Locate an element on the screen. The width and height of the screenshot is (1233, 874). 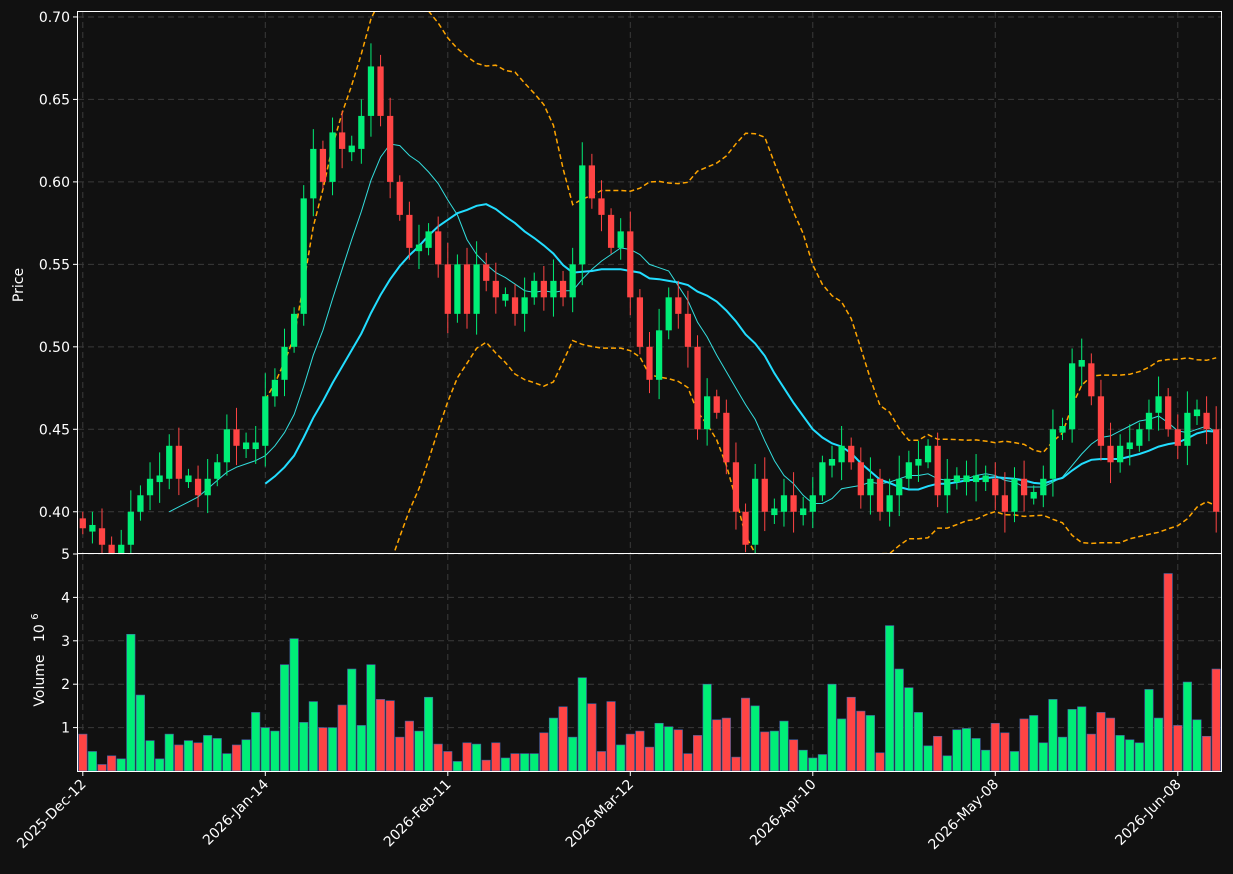
price-tick-label: 0.65 is located at coordinates (54, 100).